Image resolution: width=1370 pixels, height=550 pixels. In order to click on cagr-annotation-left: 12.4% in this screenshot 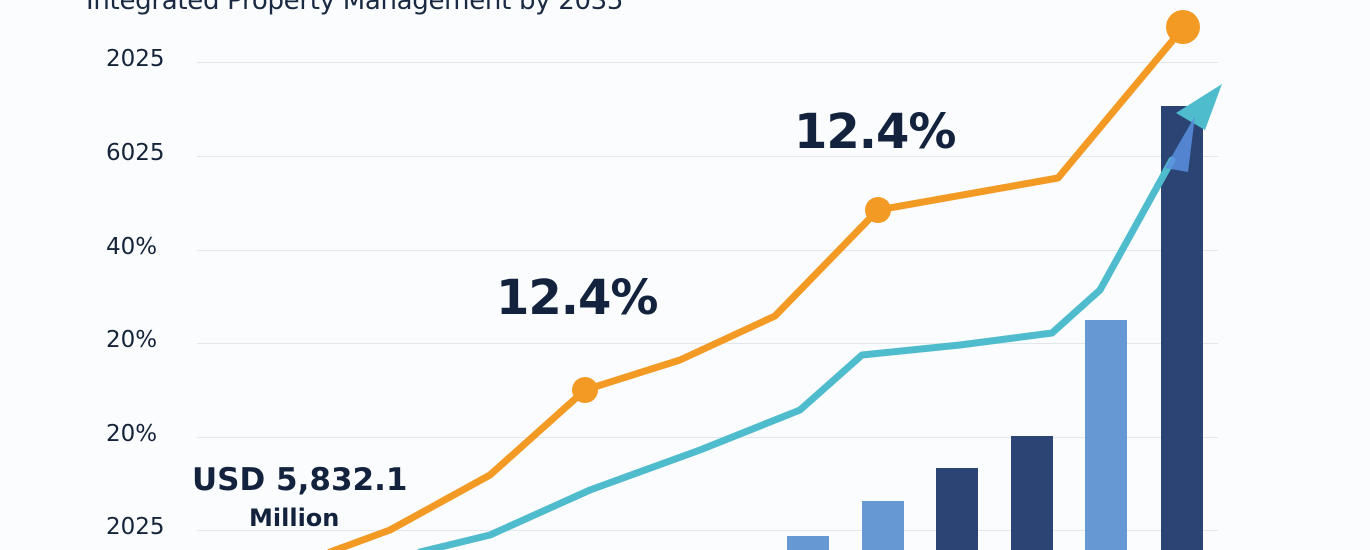, I will do `click(577, 298)`.